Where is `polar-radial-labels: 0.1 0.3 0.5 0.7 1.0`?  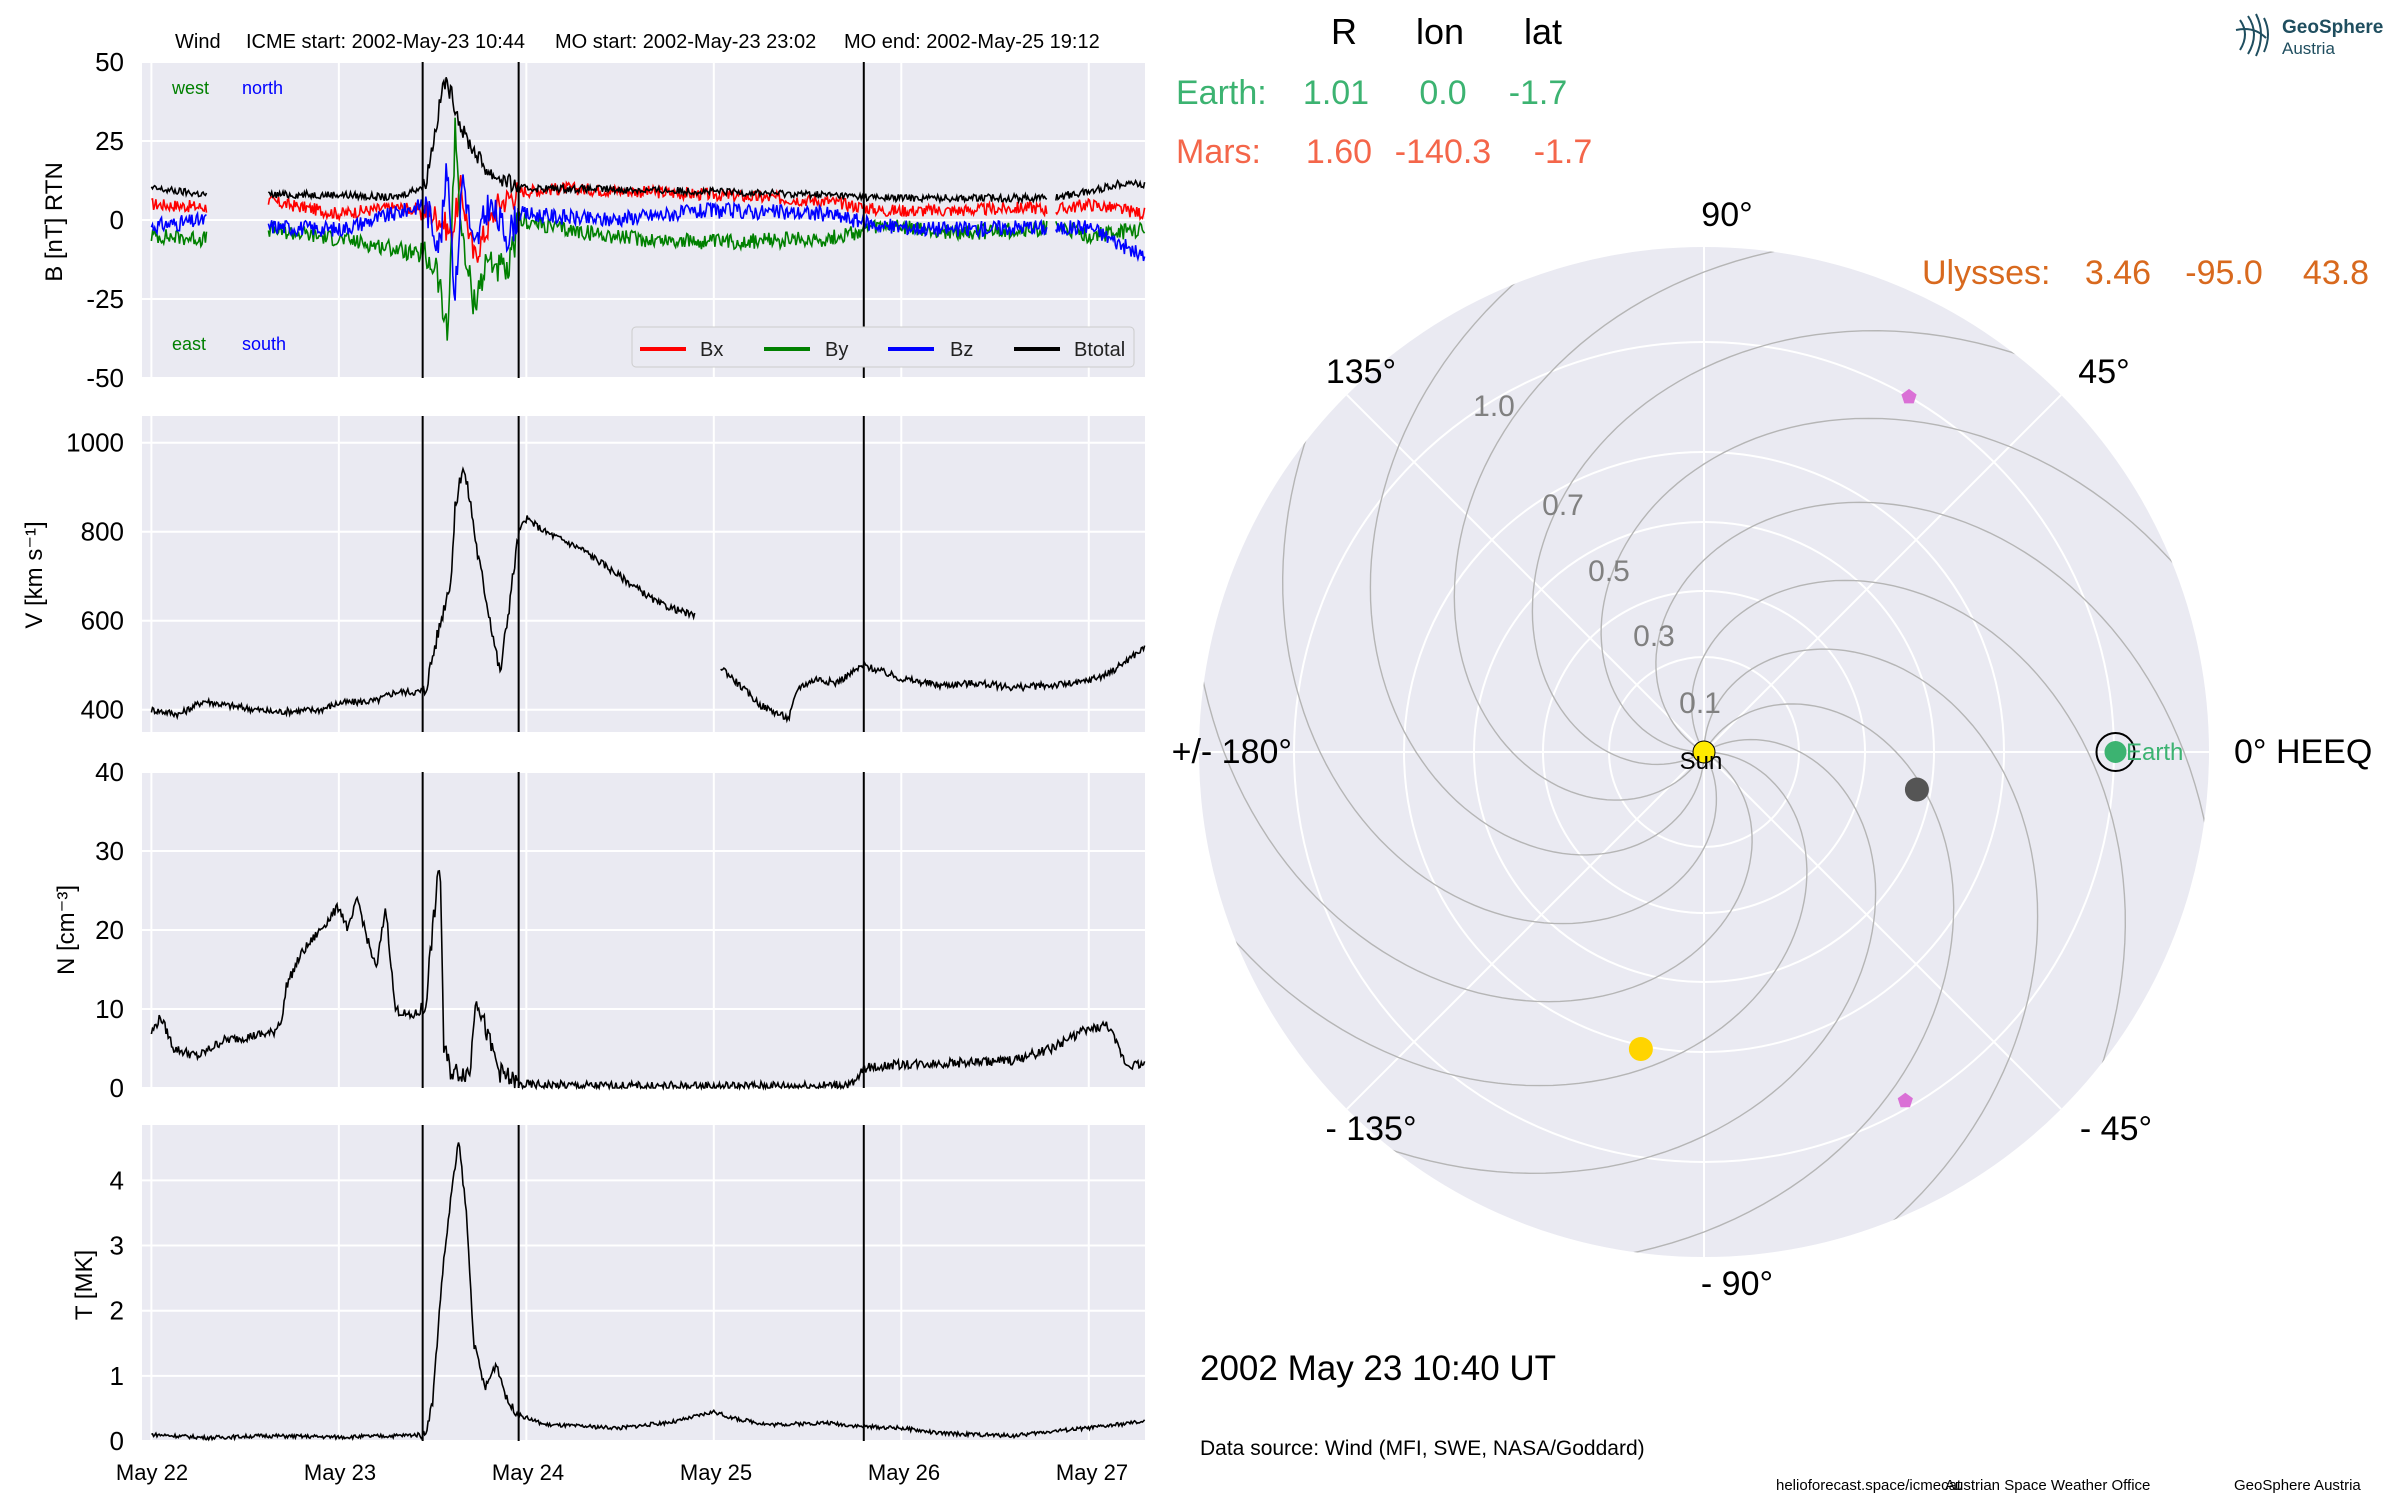 polar-radial-labels: 0.1 0.3 0.5 0.7 1.0 is located at coordinates (1597, 555).